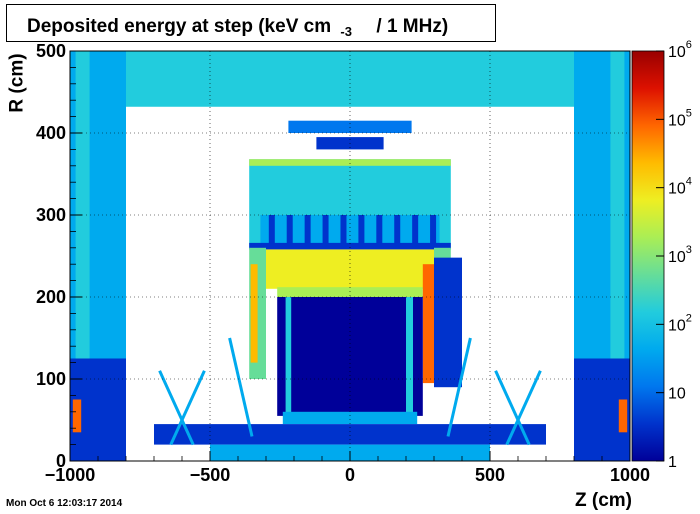  What do you see at coordinates (70, 475) in the screenshot?
I see `x-tick-label-0: −1000` at bounding box center [70, 475].